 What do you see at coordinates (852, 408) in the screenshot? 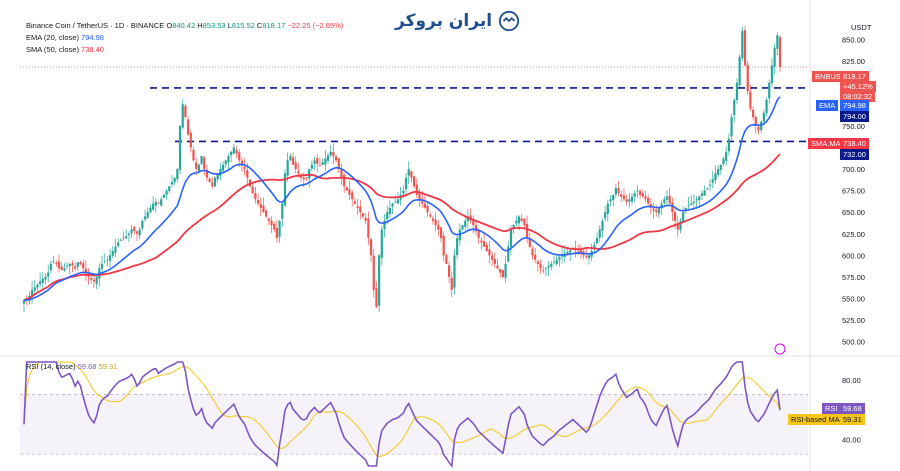
I see `rsi-price-label: 59.68` at bounding box center [852, 408].